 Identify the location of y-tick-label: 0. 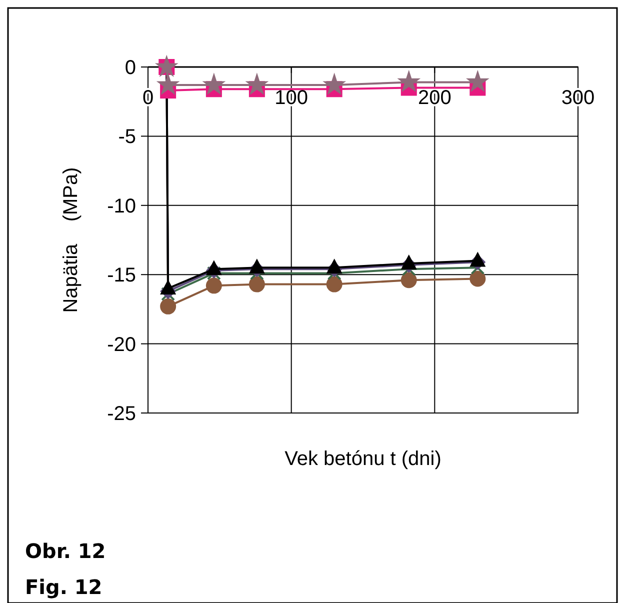
(130, 68).